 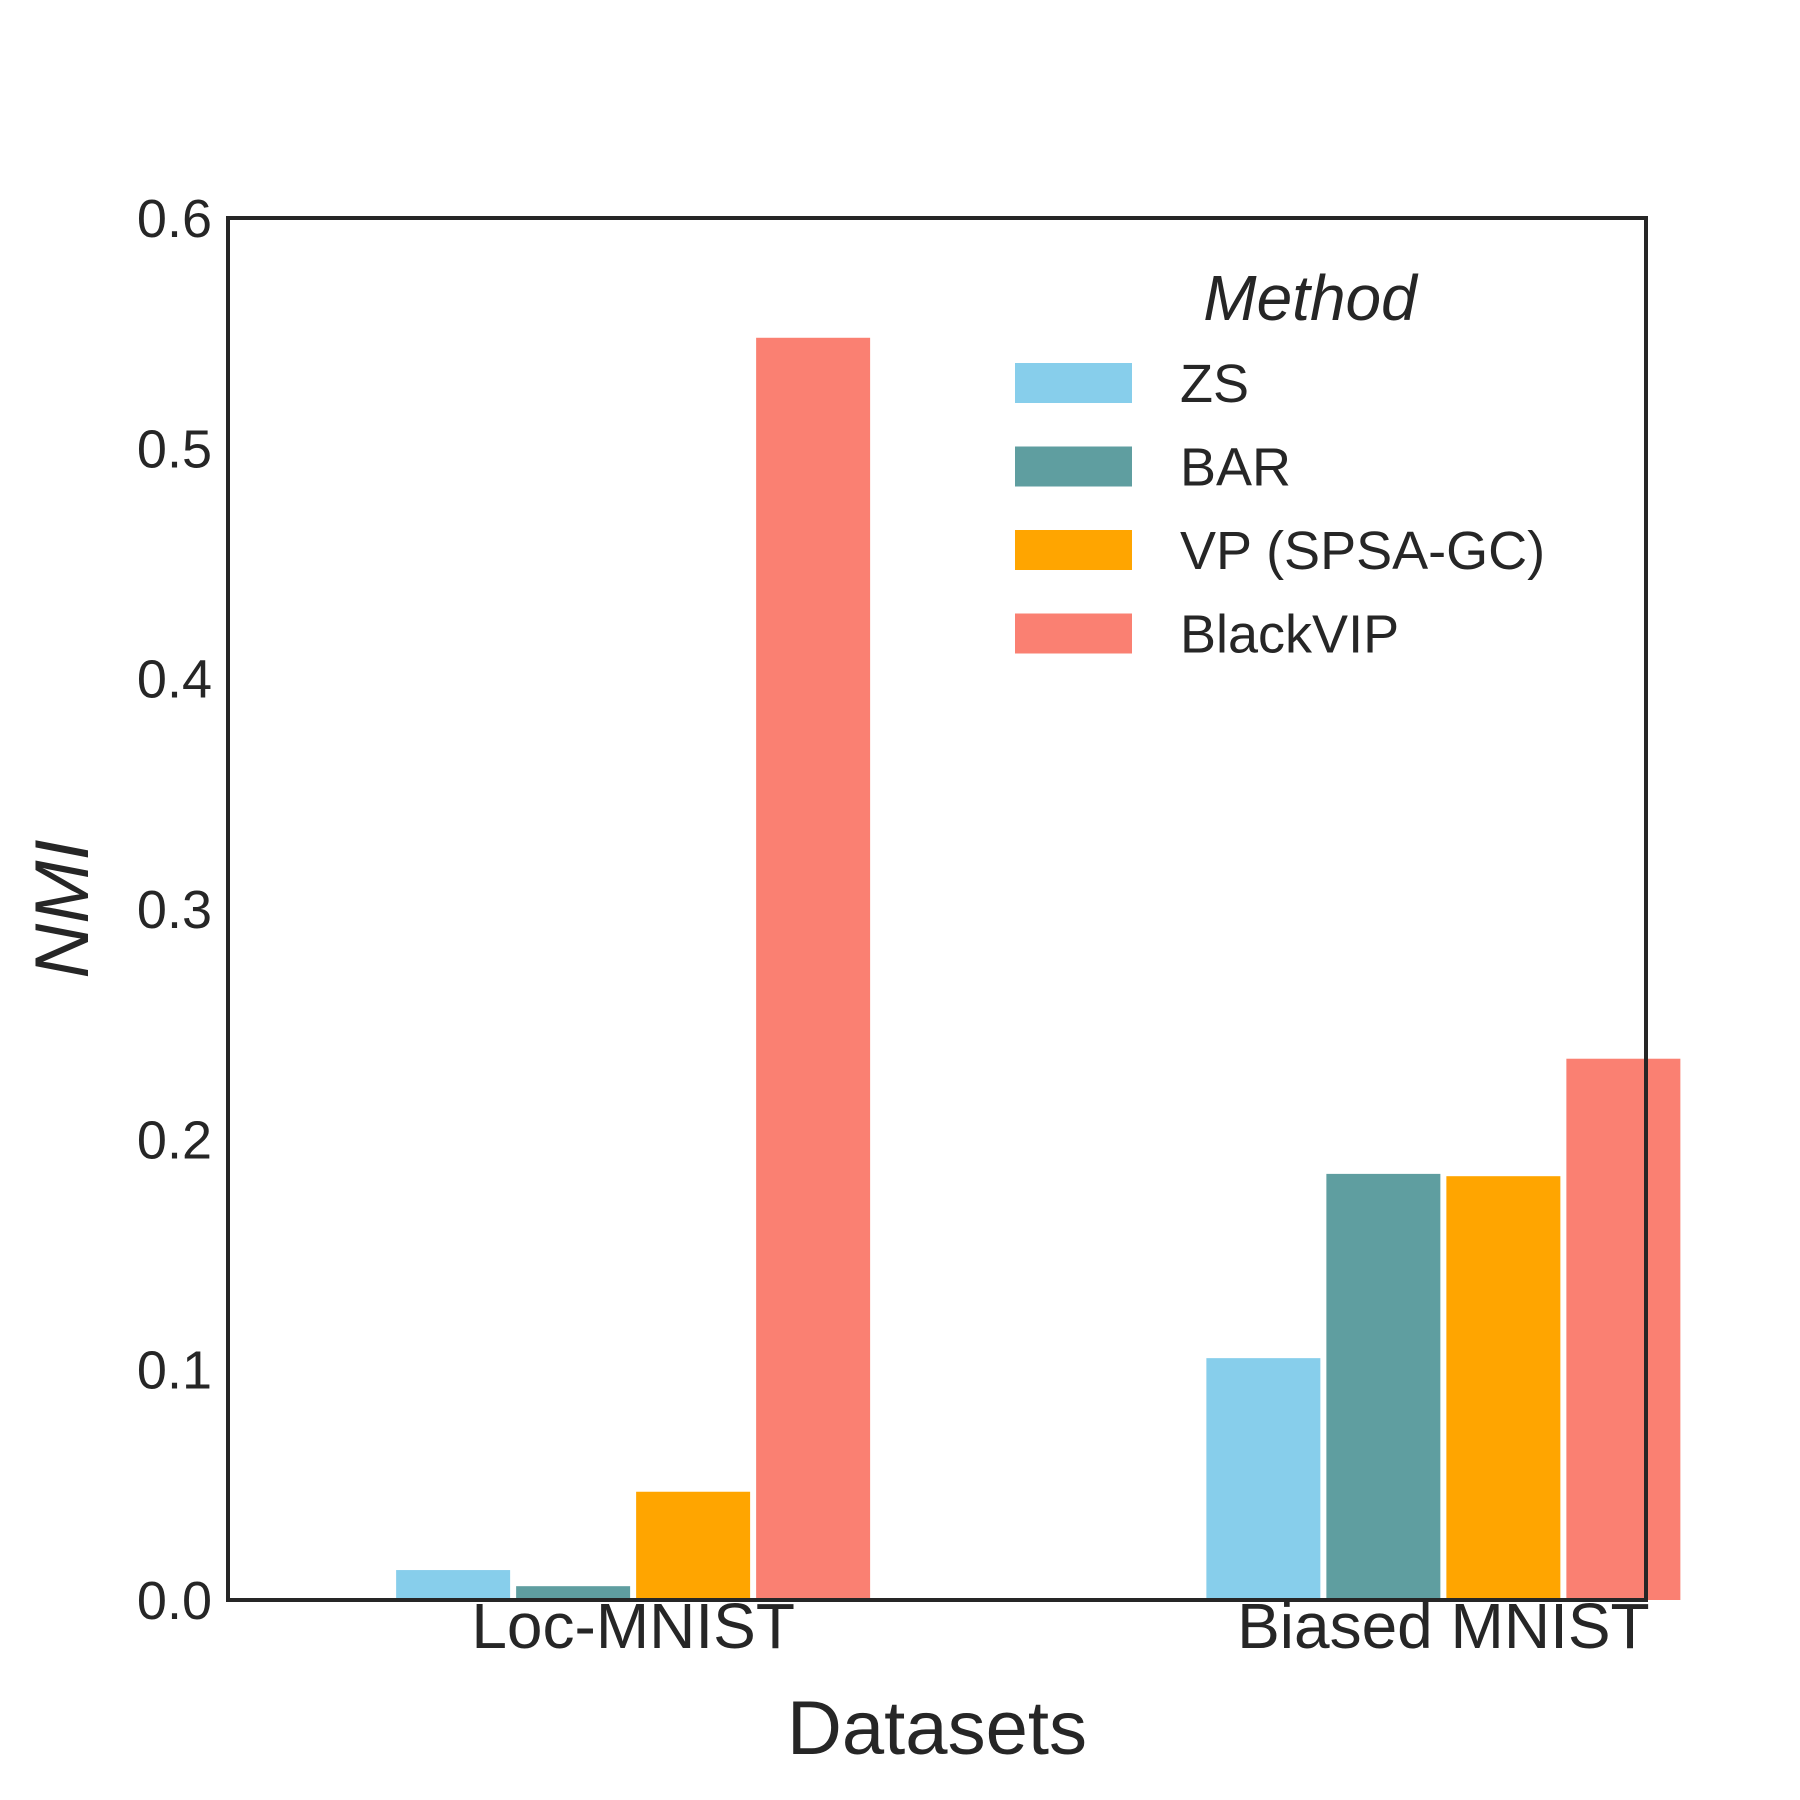 I want to click on bar-zs-biased-mnist, so click(x=1263, y=1479).